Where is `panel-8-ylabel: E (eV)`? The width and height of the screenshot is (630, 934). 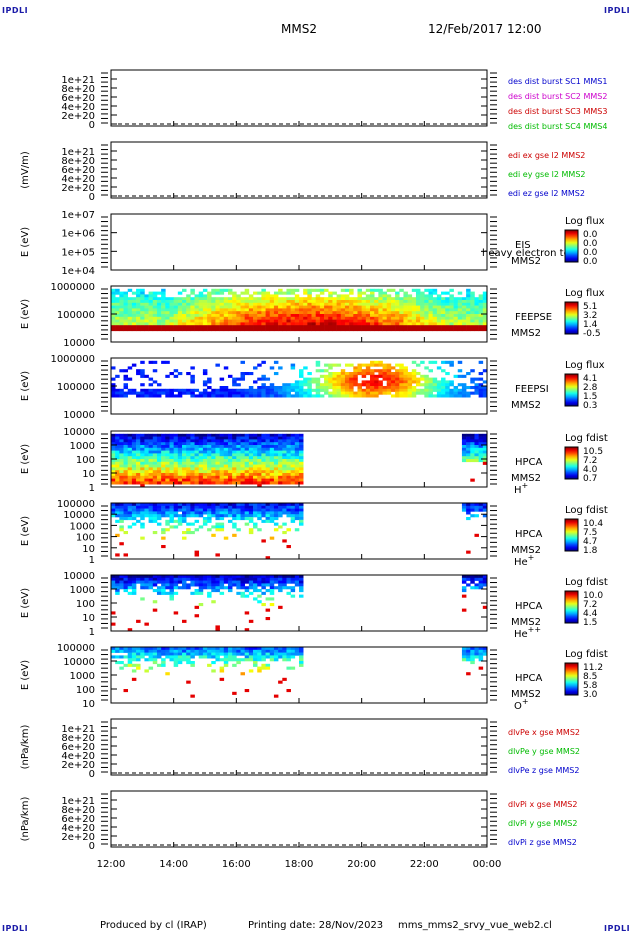 panel-8-ylabel: E (eV) is located at coordinates (25, 603).